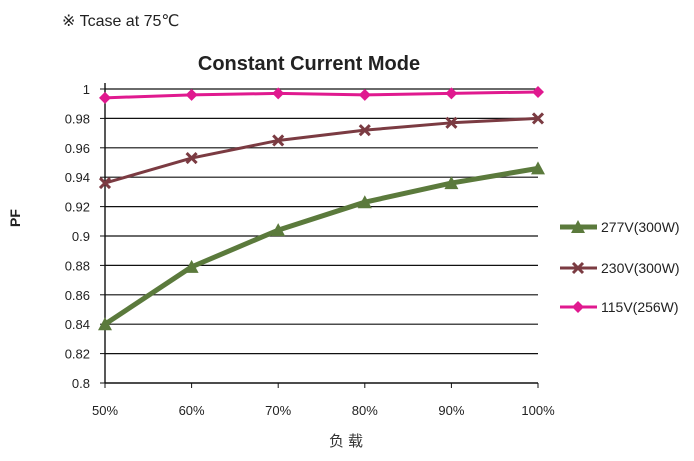 This screenshot has width=694, height=461. Describe the element at coordinates (15, 218) in the screenshot. I see `y-axis-label: PF` at that location.